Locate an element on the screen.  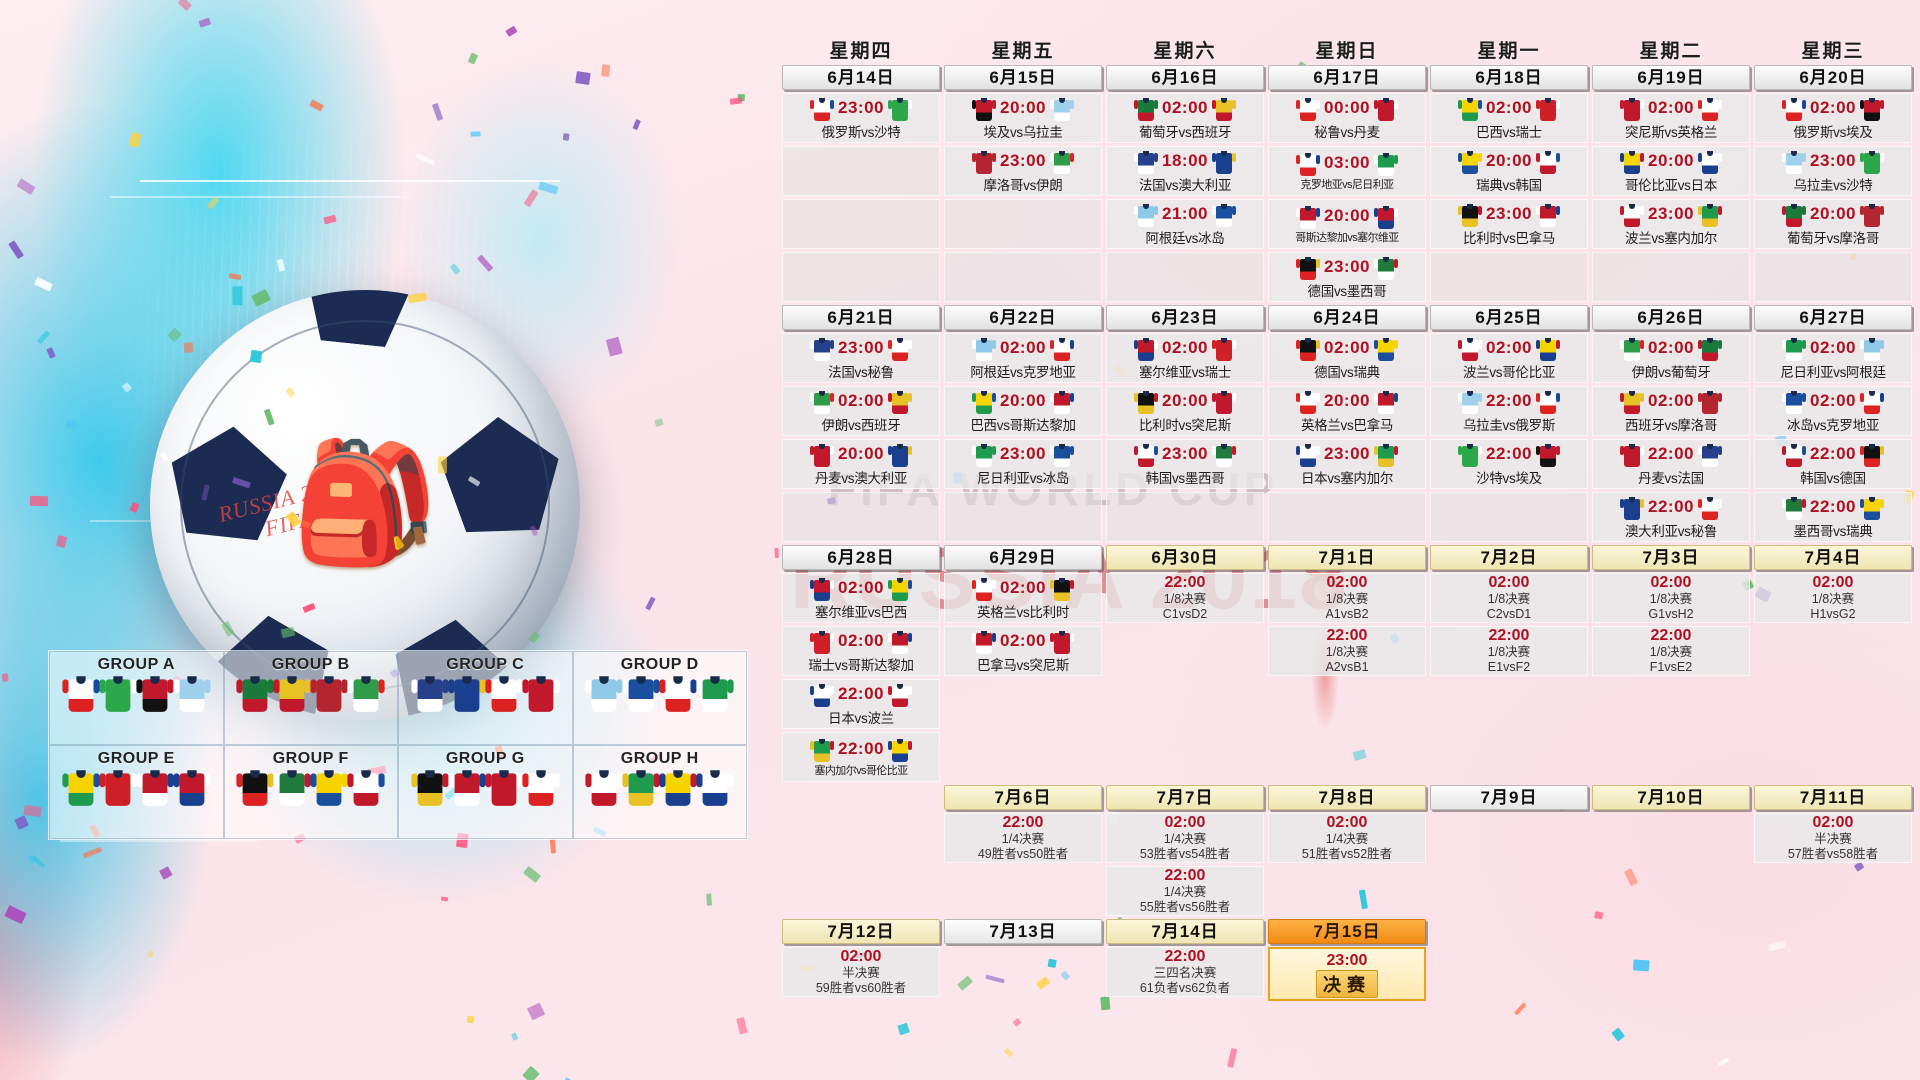
knockout-match-cell: 02:00 1/4决赛 51胜者vs52胜者 is located at coordinates (1347, 838).